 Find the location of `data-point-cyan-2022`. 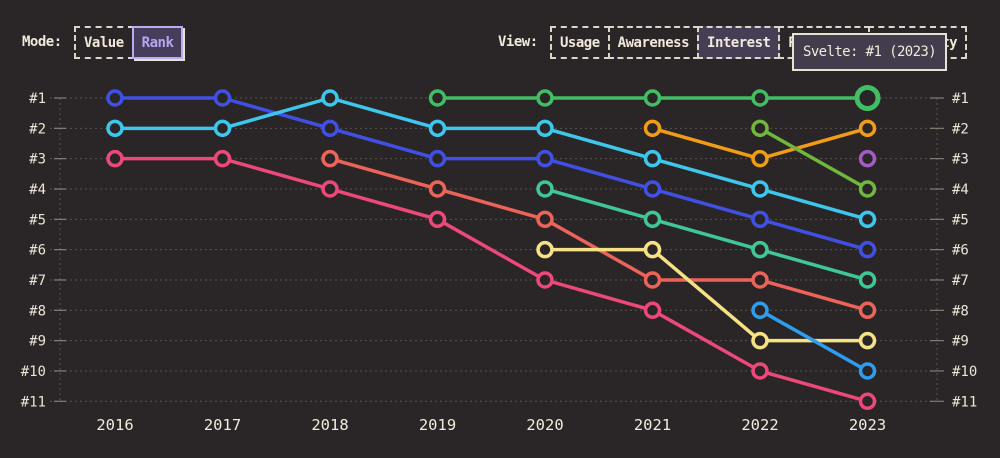

data-point-cyan-2022 is located at coordinates (760, 189).